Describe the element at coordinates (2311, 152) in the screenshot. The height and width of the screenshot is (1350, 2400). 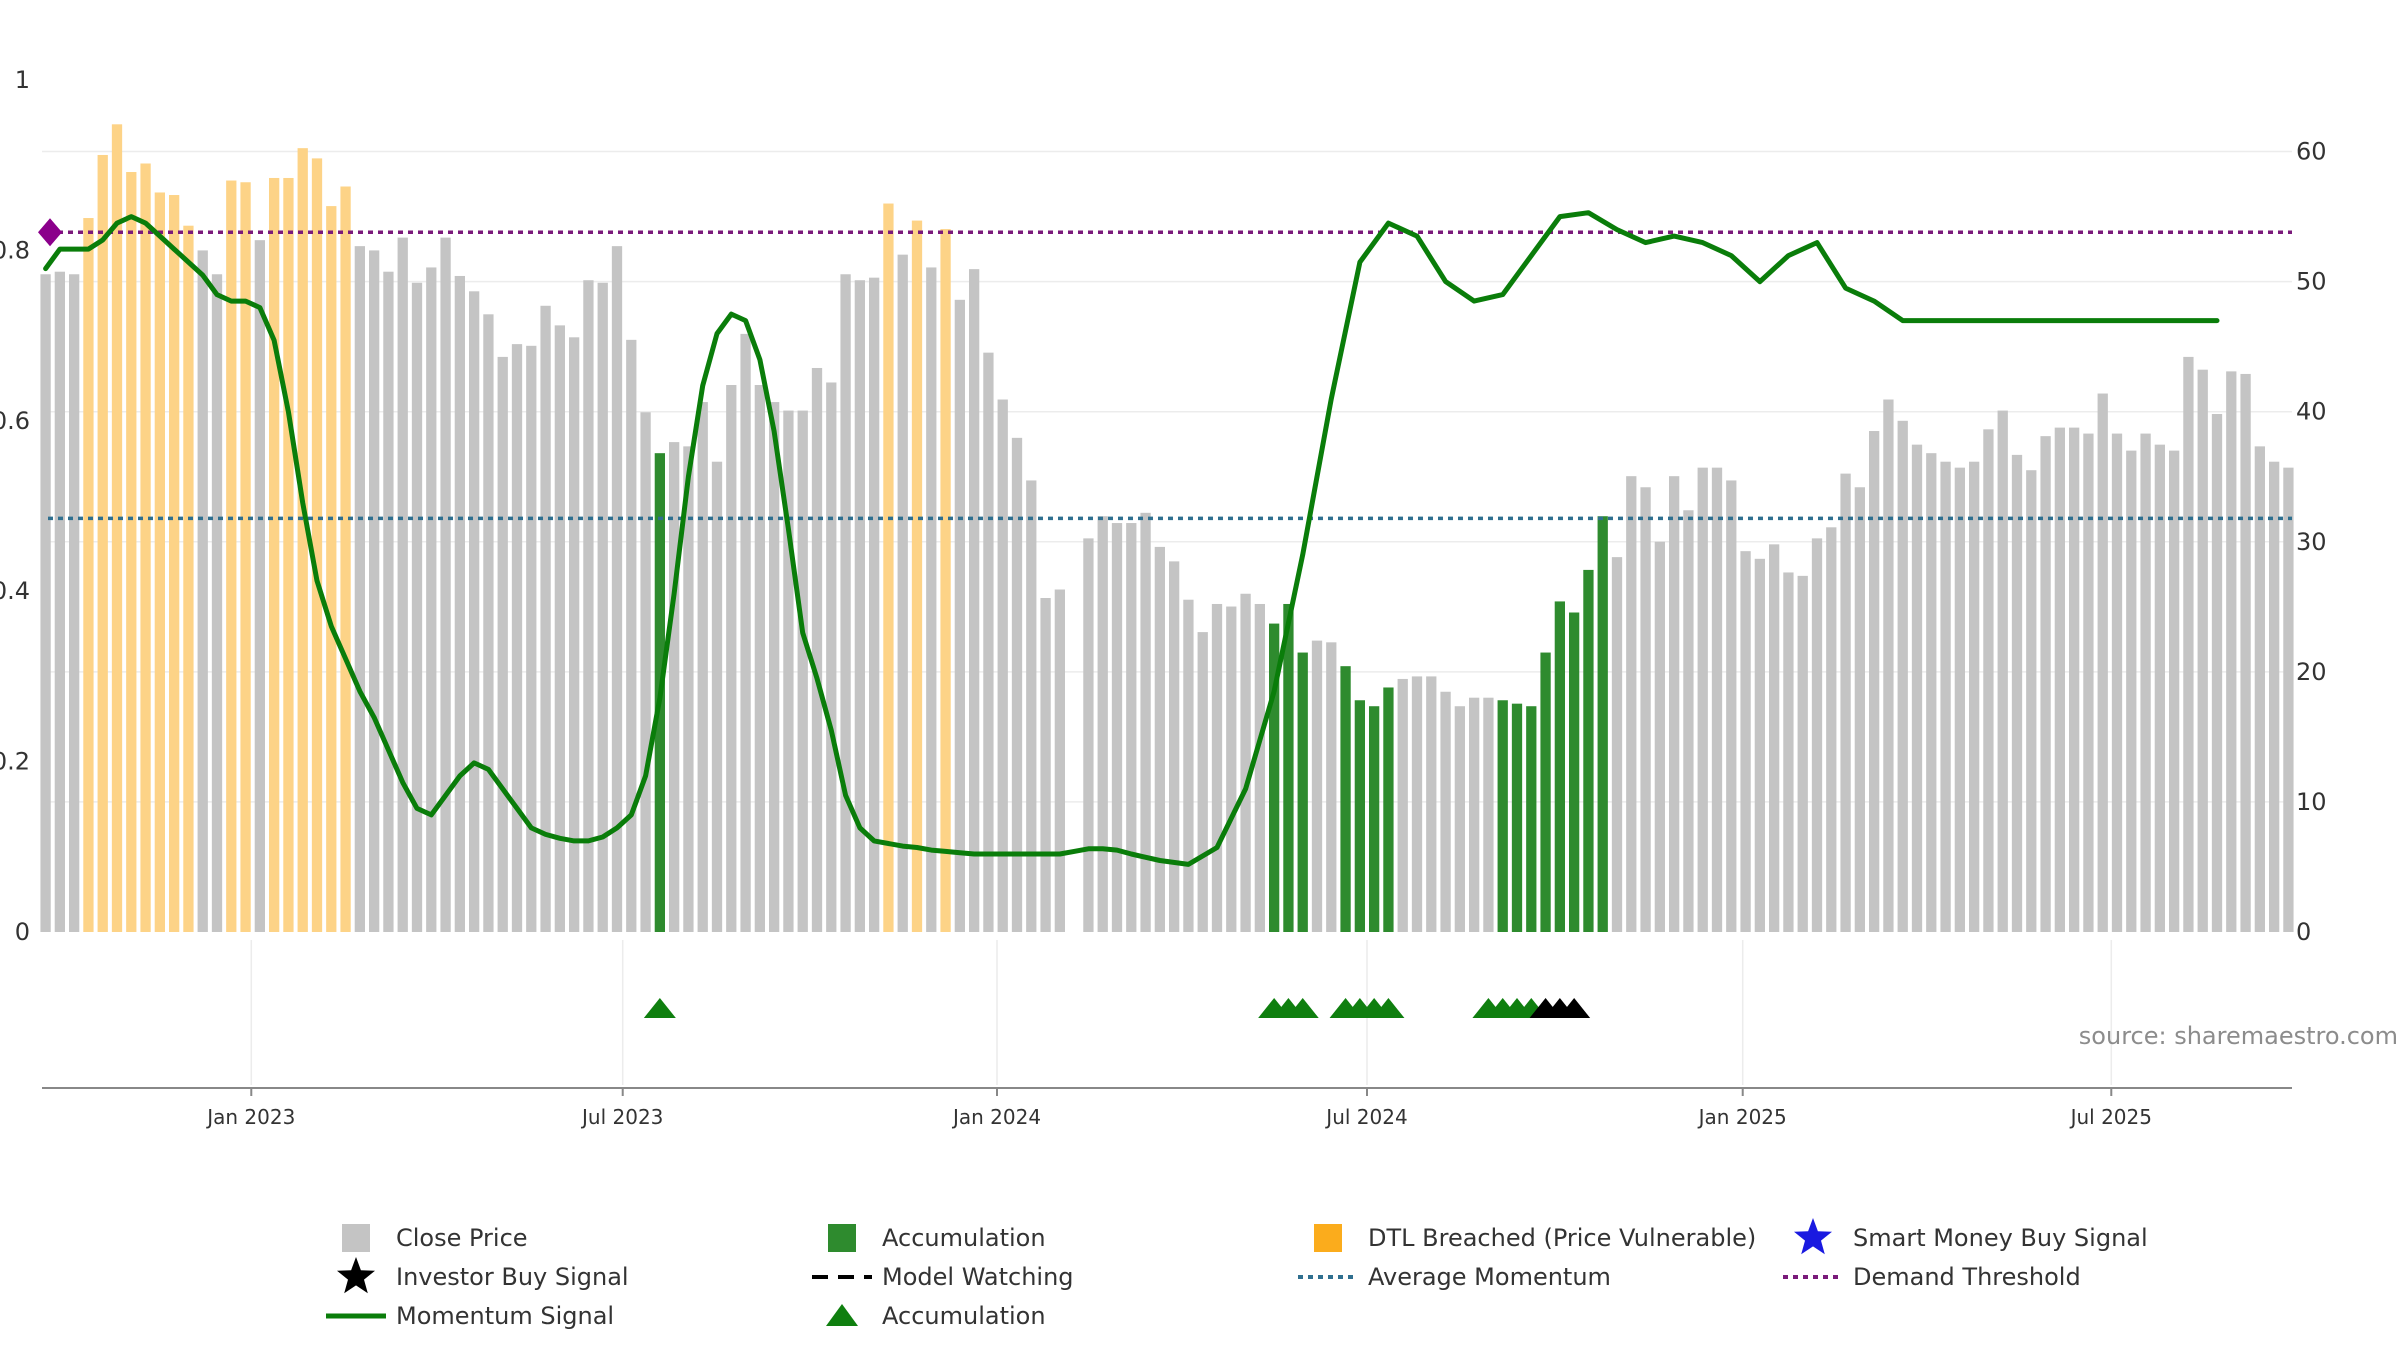
I see `right-axis-tick-label: 60` at that location.